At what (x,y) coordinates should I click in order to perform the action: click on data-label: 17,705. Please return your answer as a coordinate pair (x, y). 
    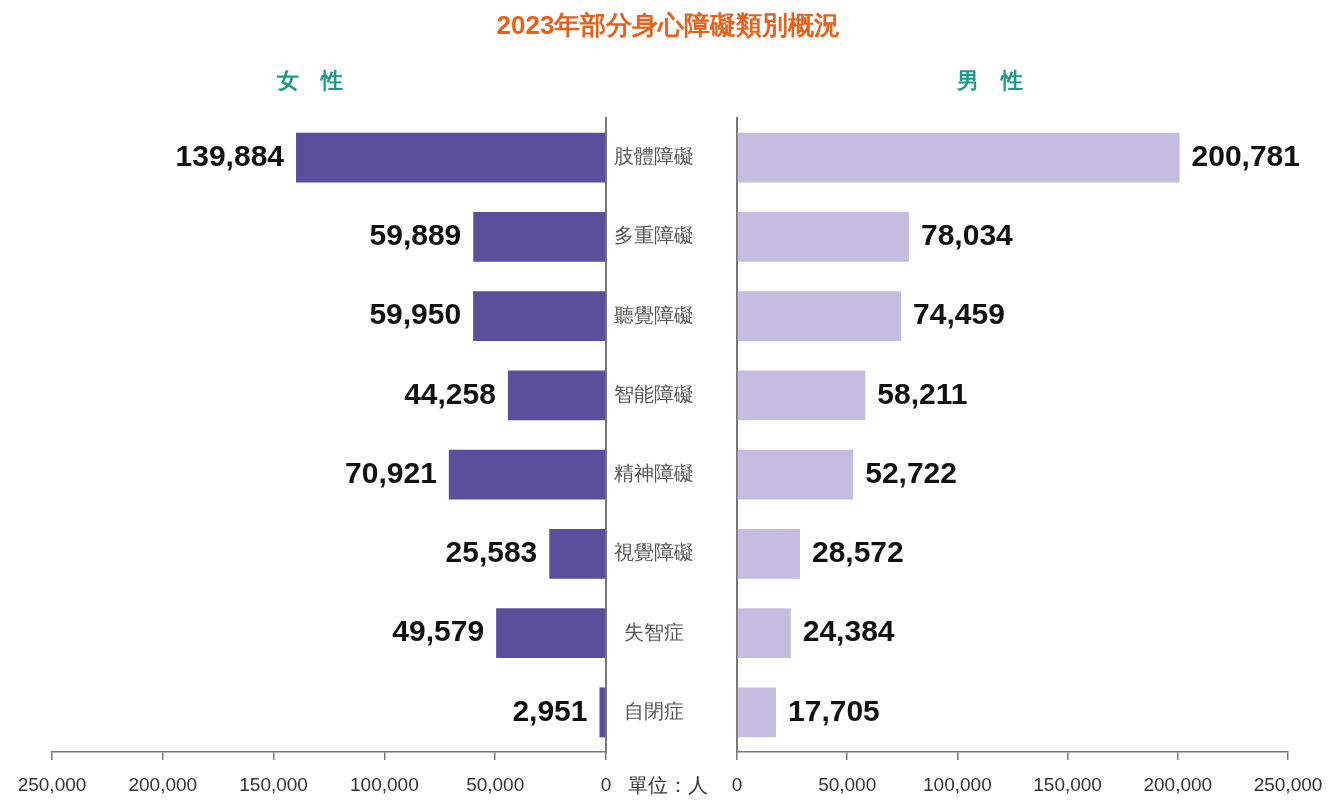
    Looking at the image, I should click on (834, 710).